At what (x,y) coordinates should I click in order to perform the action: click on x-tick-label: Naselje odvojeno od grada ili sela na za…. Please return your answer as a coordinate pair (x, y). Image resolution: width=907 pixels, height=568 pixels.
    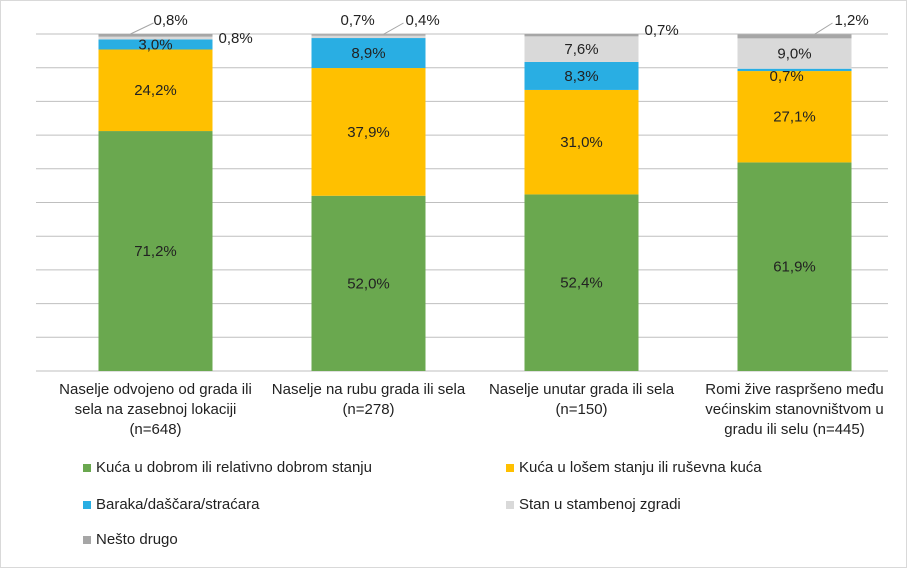
    Looking at the image, I should click on (155, 409).